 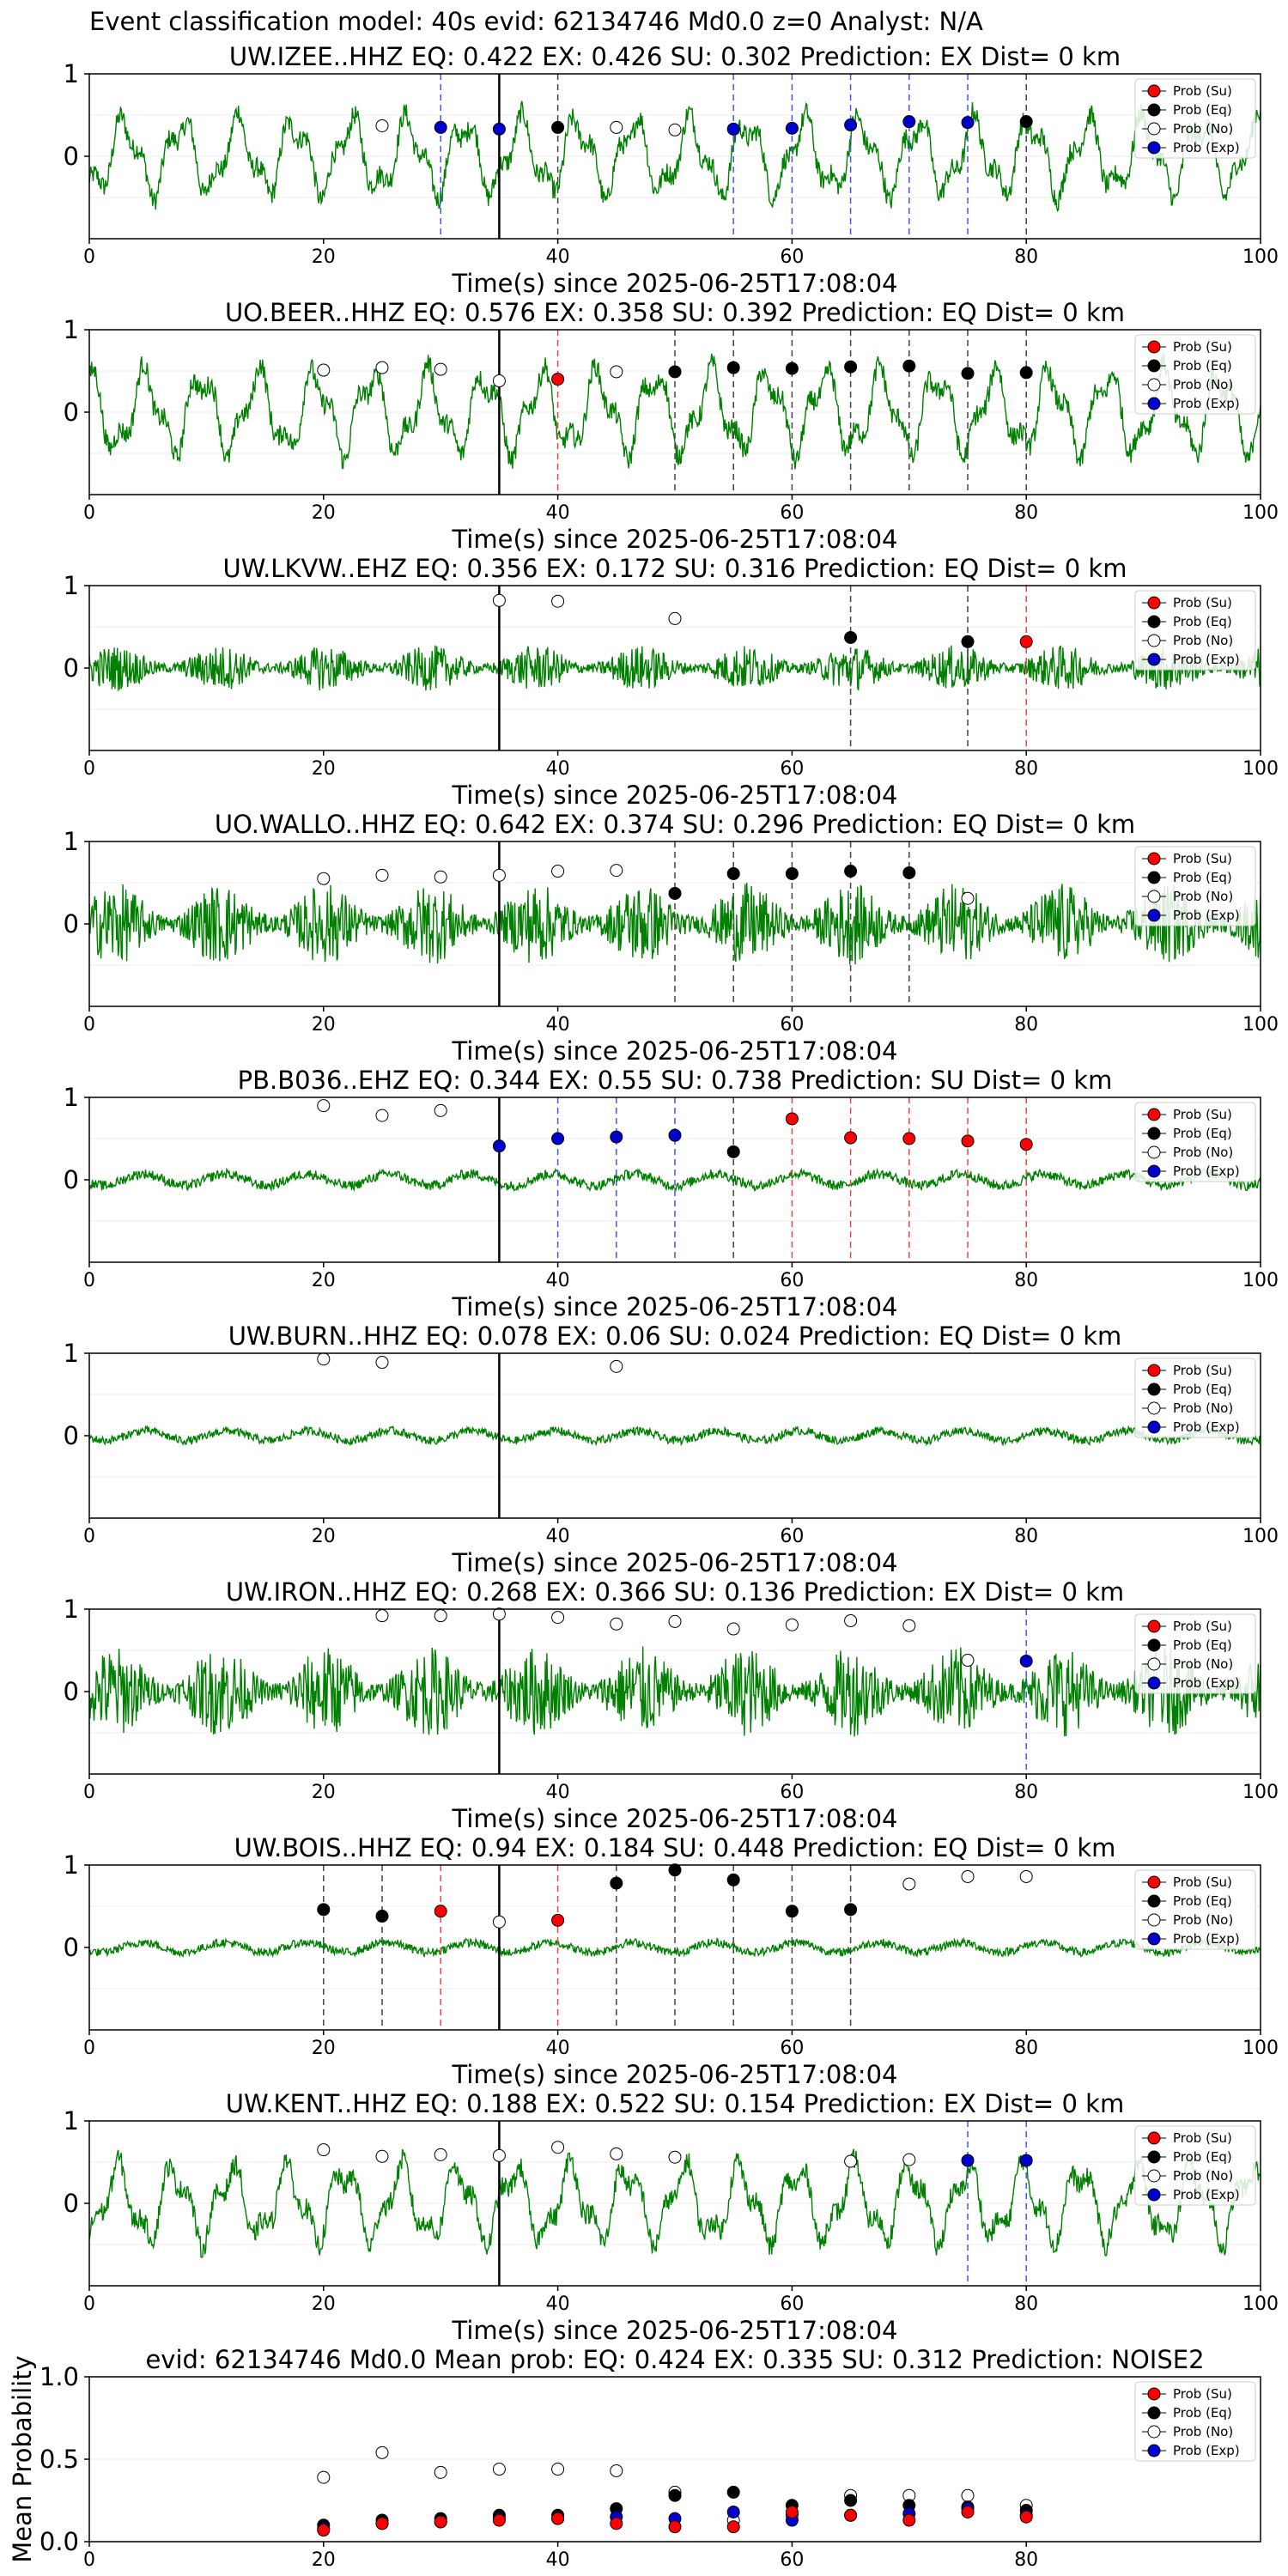 What do you see at coordinates (71, 841) in the screenshot?
I see `ytick-label: 1` at bounding box center [71, 841].